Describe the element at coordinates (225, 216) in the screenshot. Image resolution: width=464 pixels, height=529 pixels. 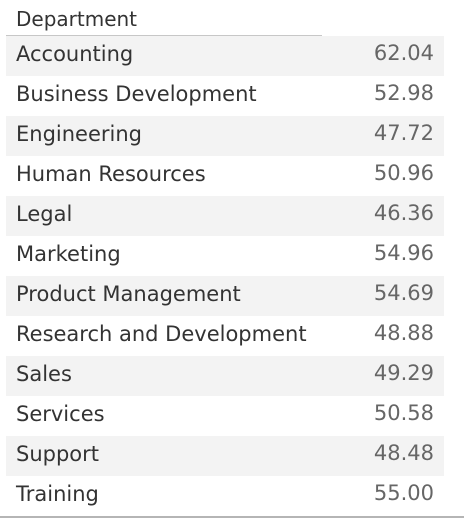
I see `table-row: Legal 46.36` at that location.